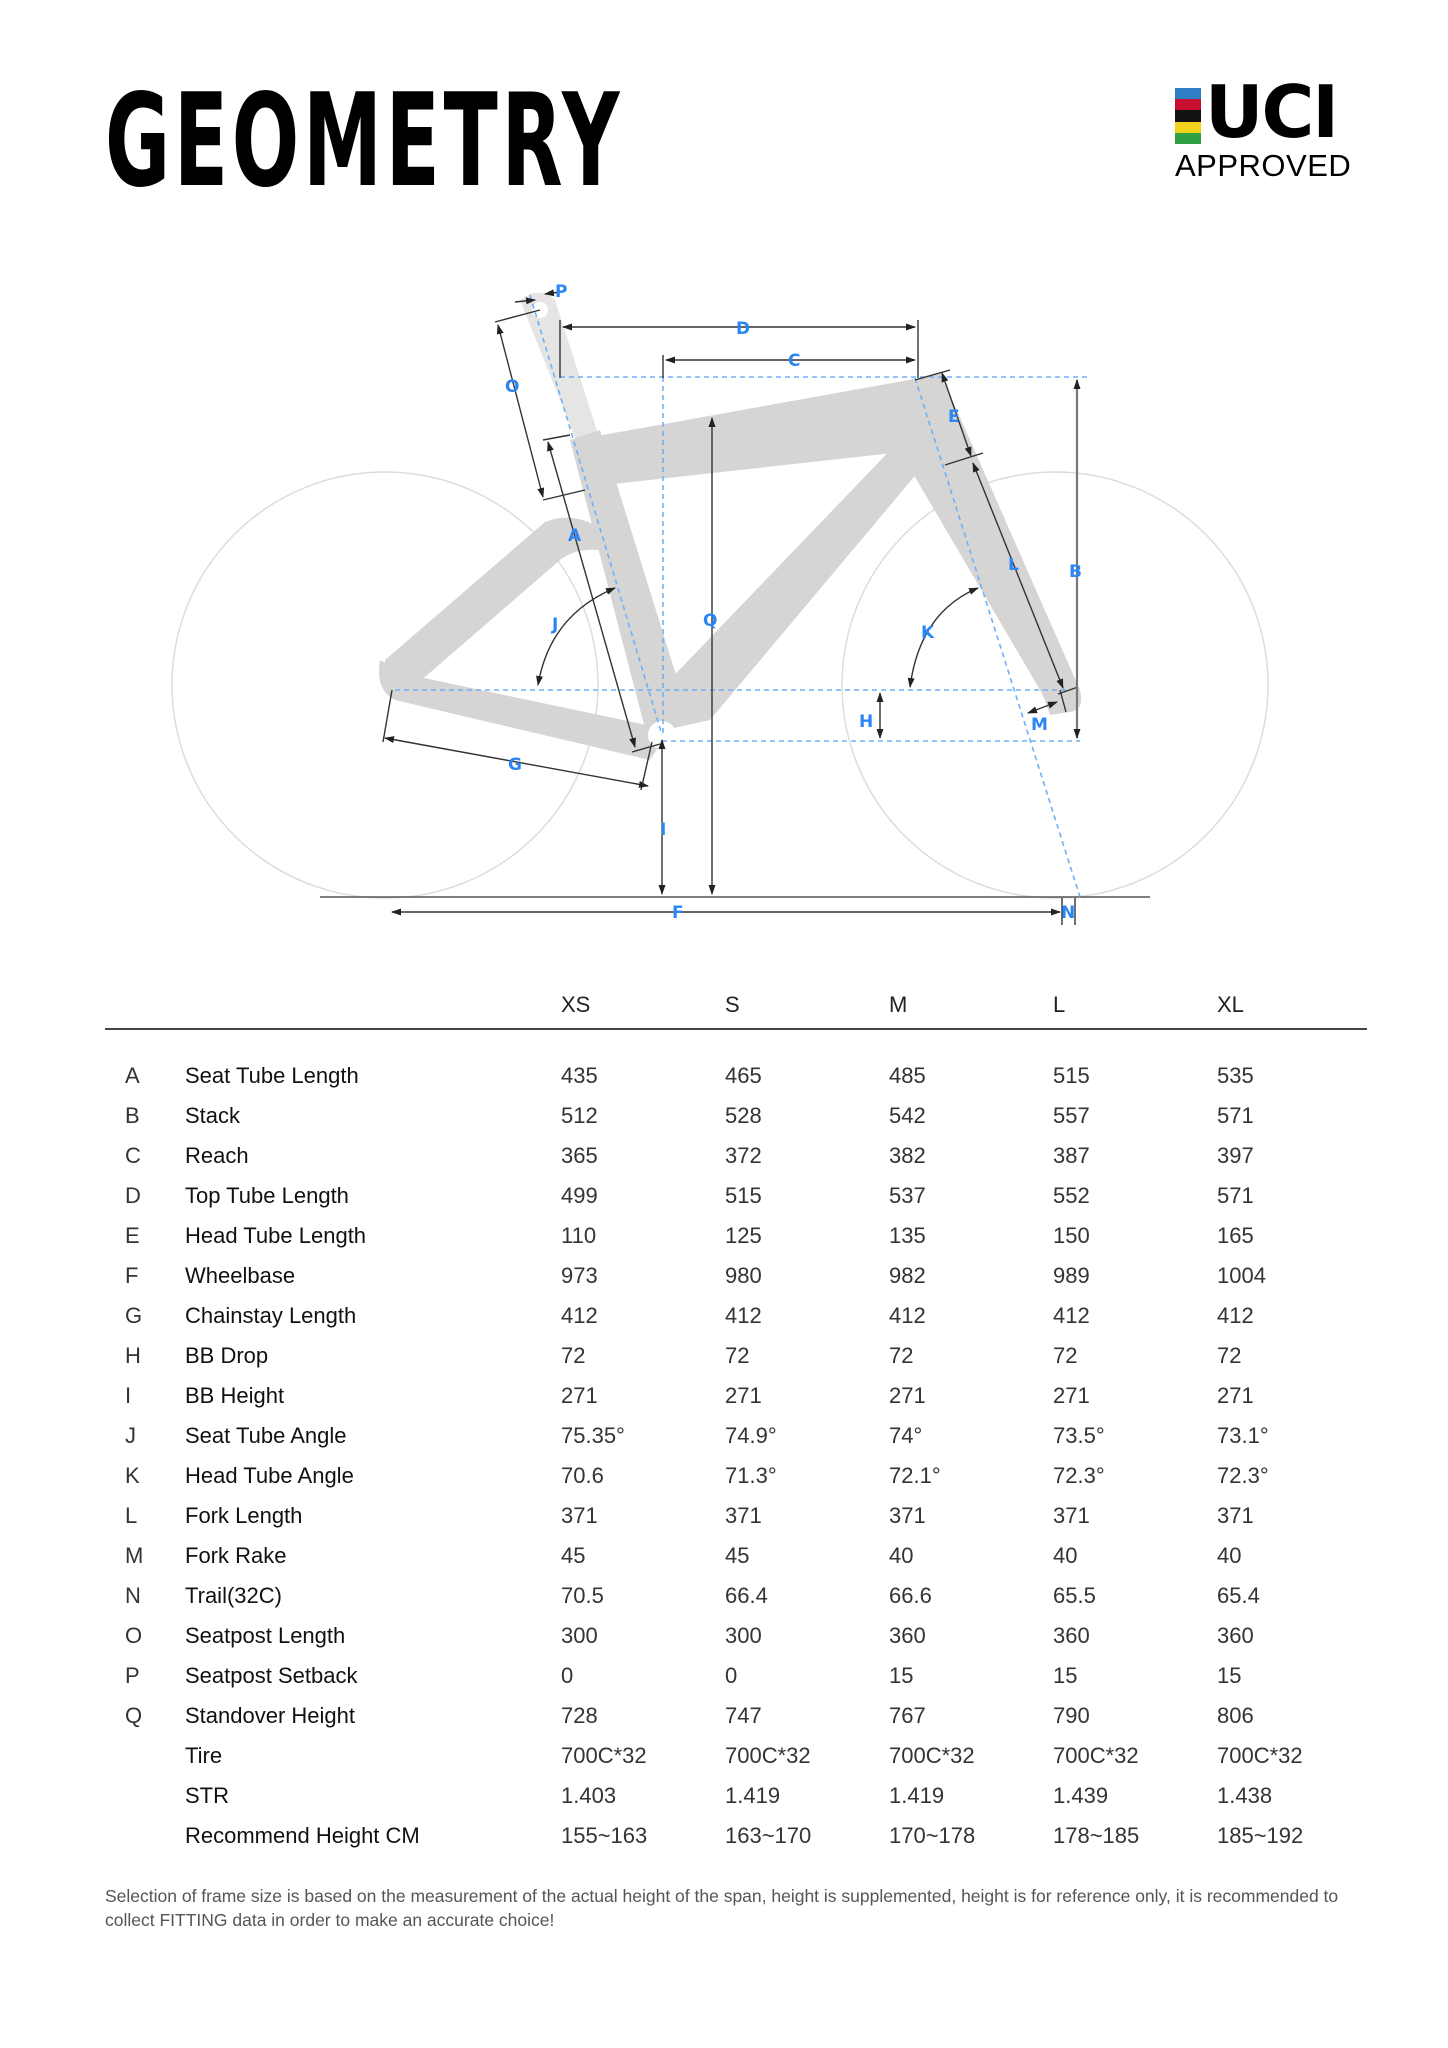 Image resolution: width=1448 pixels, height=2048 pixels. I want to click on table-header-rule, so click(736, 1029).